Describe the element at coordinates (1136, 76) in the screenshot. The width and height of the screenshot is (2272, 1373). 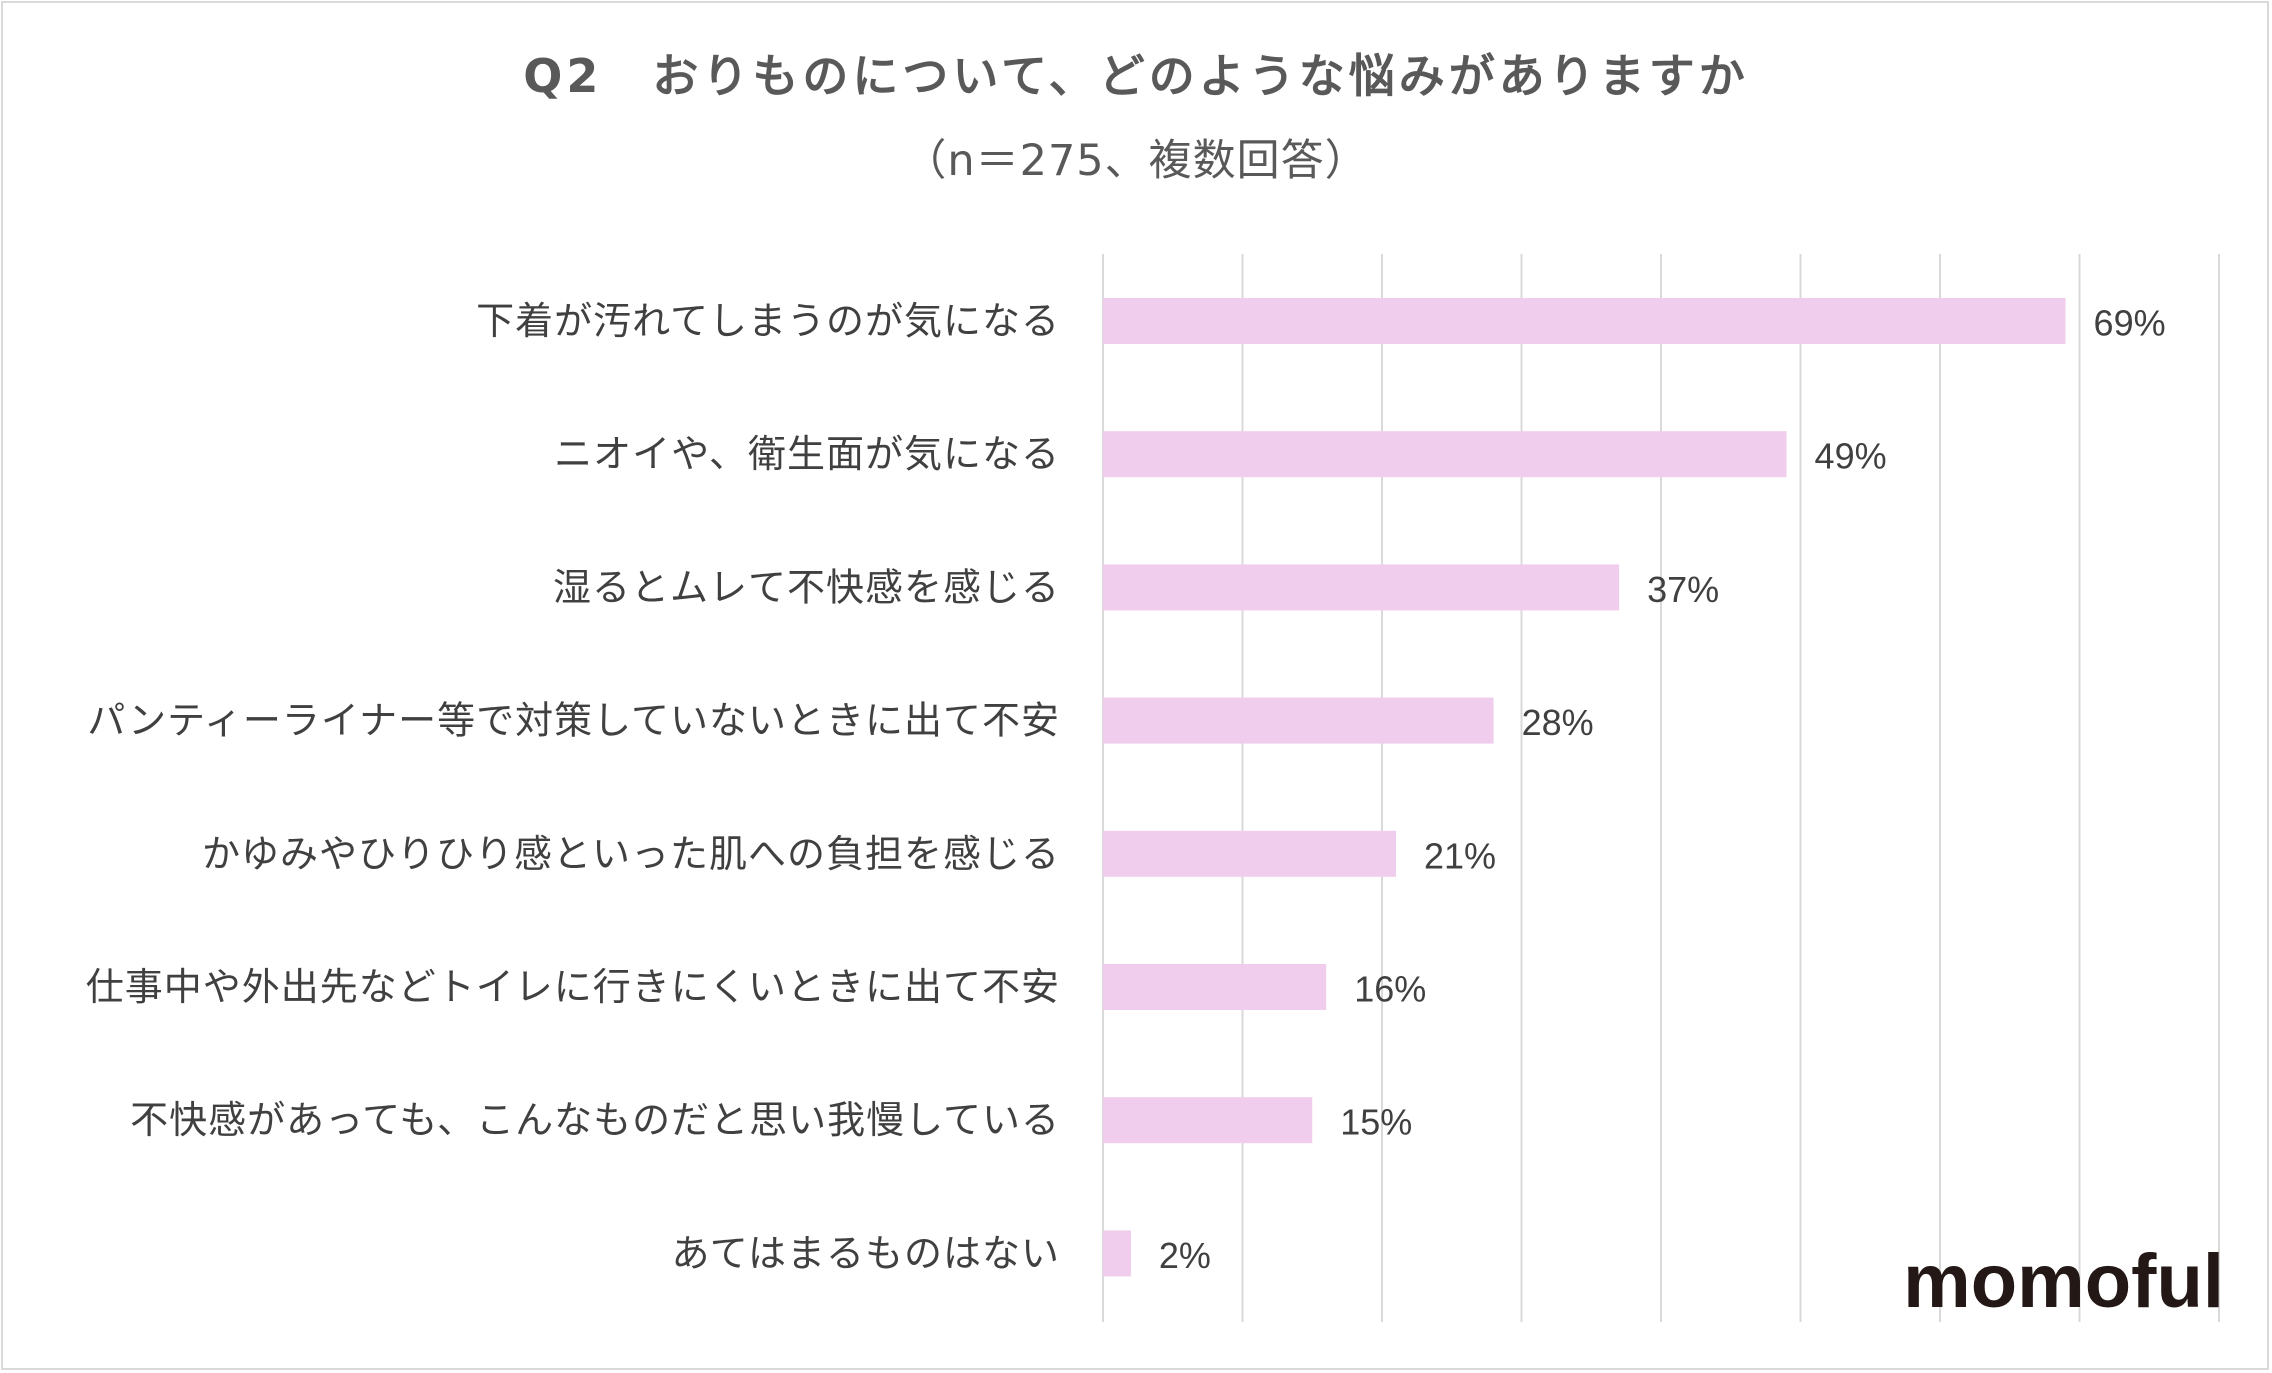
I see `chart-title: Q2 おりものについて、どのような悩みがありますか` at that location.